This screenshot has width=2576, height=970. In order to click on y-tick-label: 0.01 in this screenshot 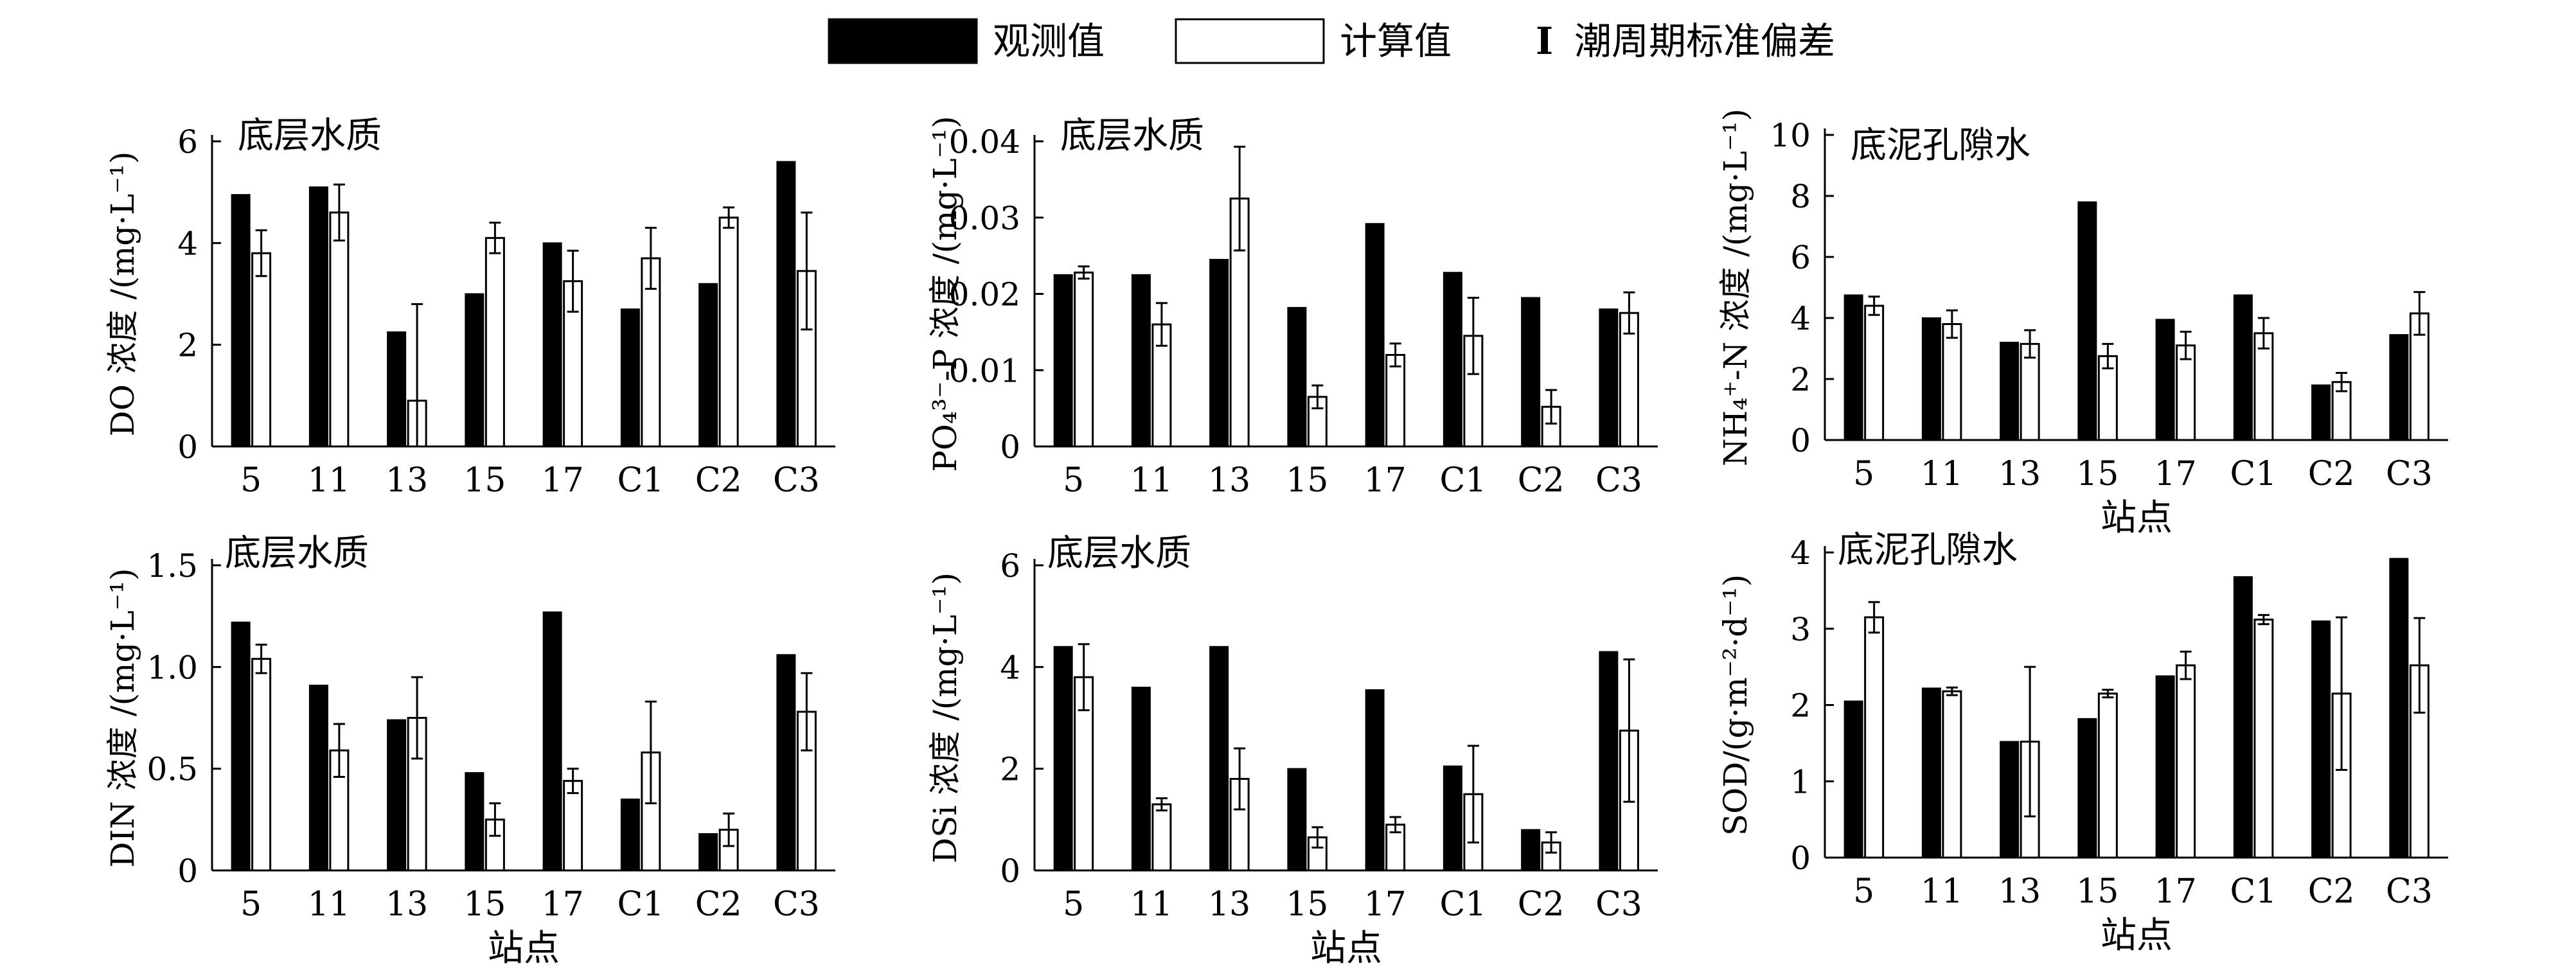, I will do `click(985, 370)`.